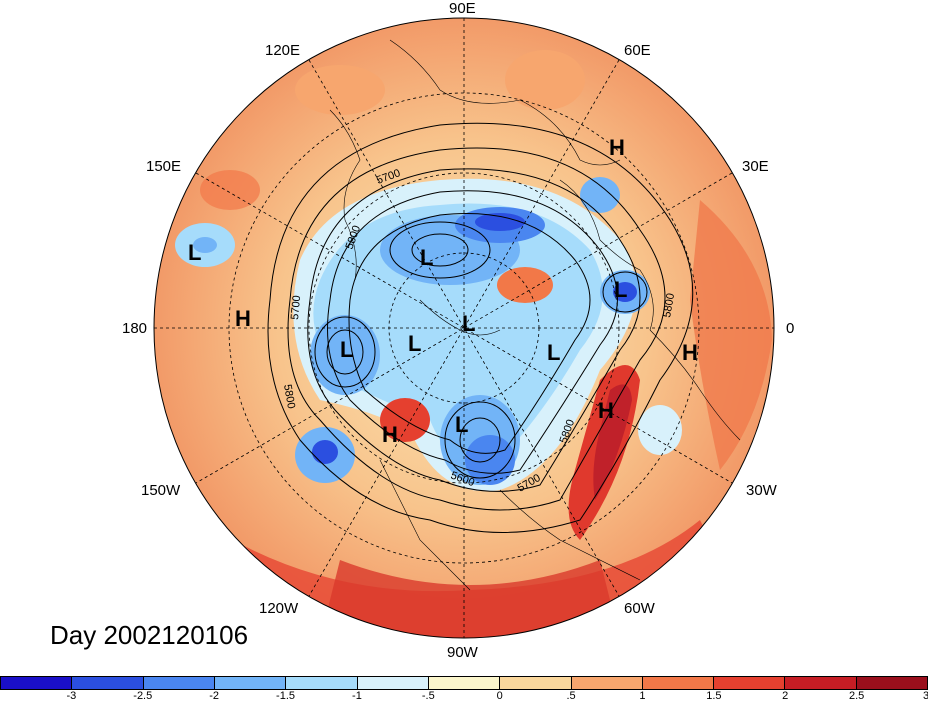 This screenshot has width=928, height=702. Describe the element at coordinates (143, 696) in the screenshot. I see `colorbar-tick-label: -2.5` at that location.